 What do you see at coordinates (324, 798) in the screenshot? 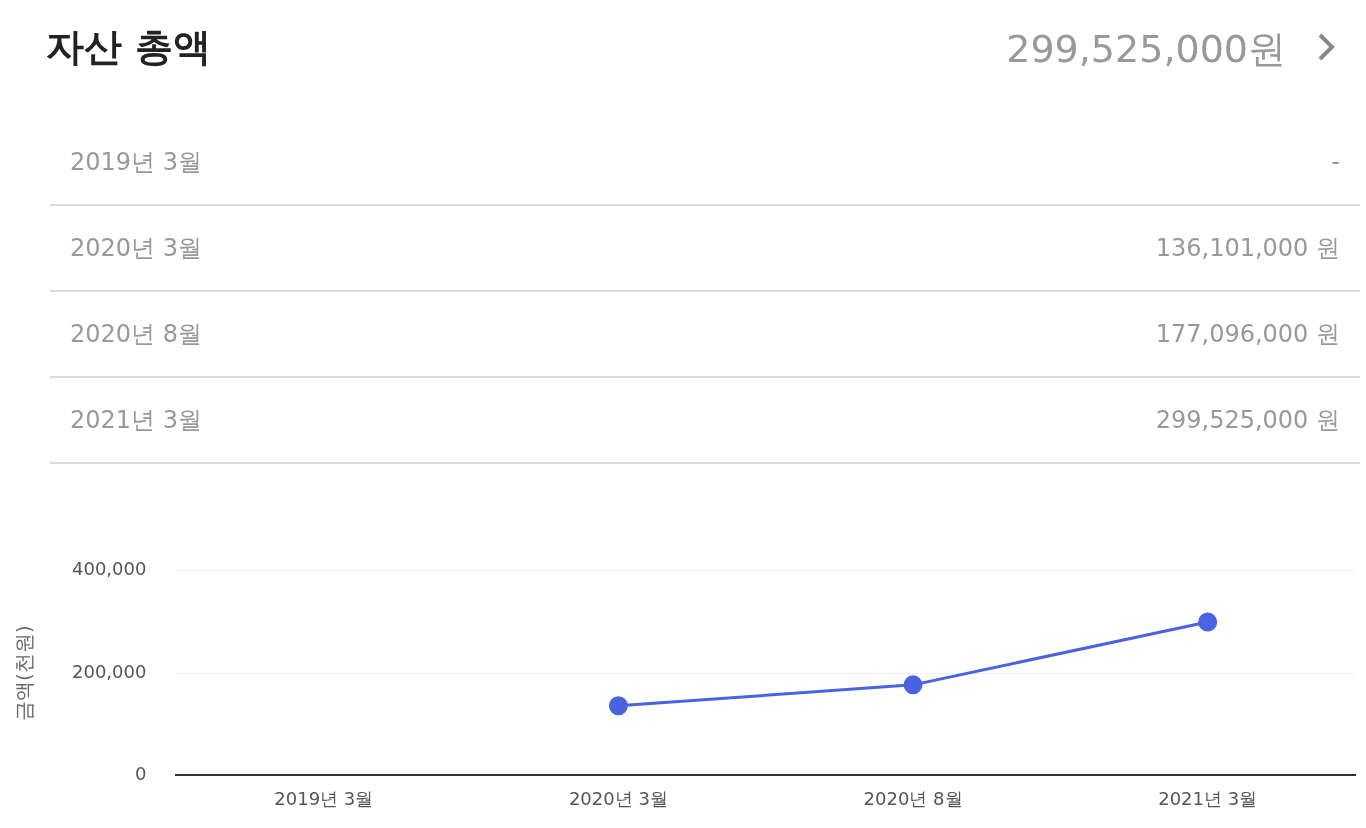
I see `x-tick-label: 2019년 3월` at bounding box center [324, 798].